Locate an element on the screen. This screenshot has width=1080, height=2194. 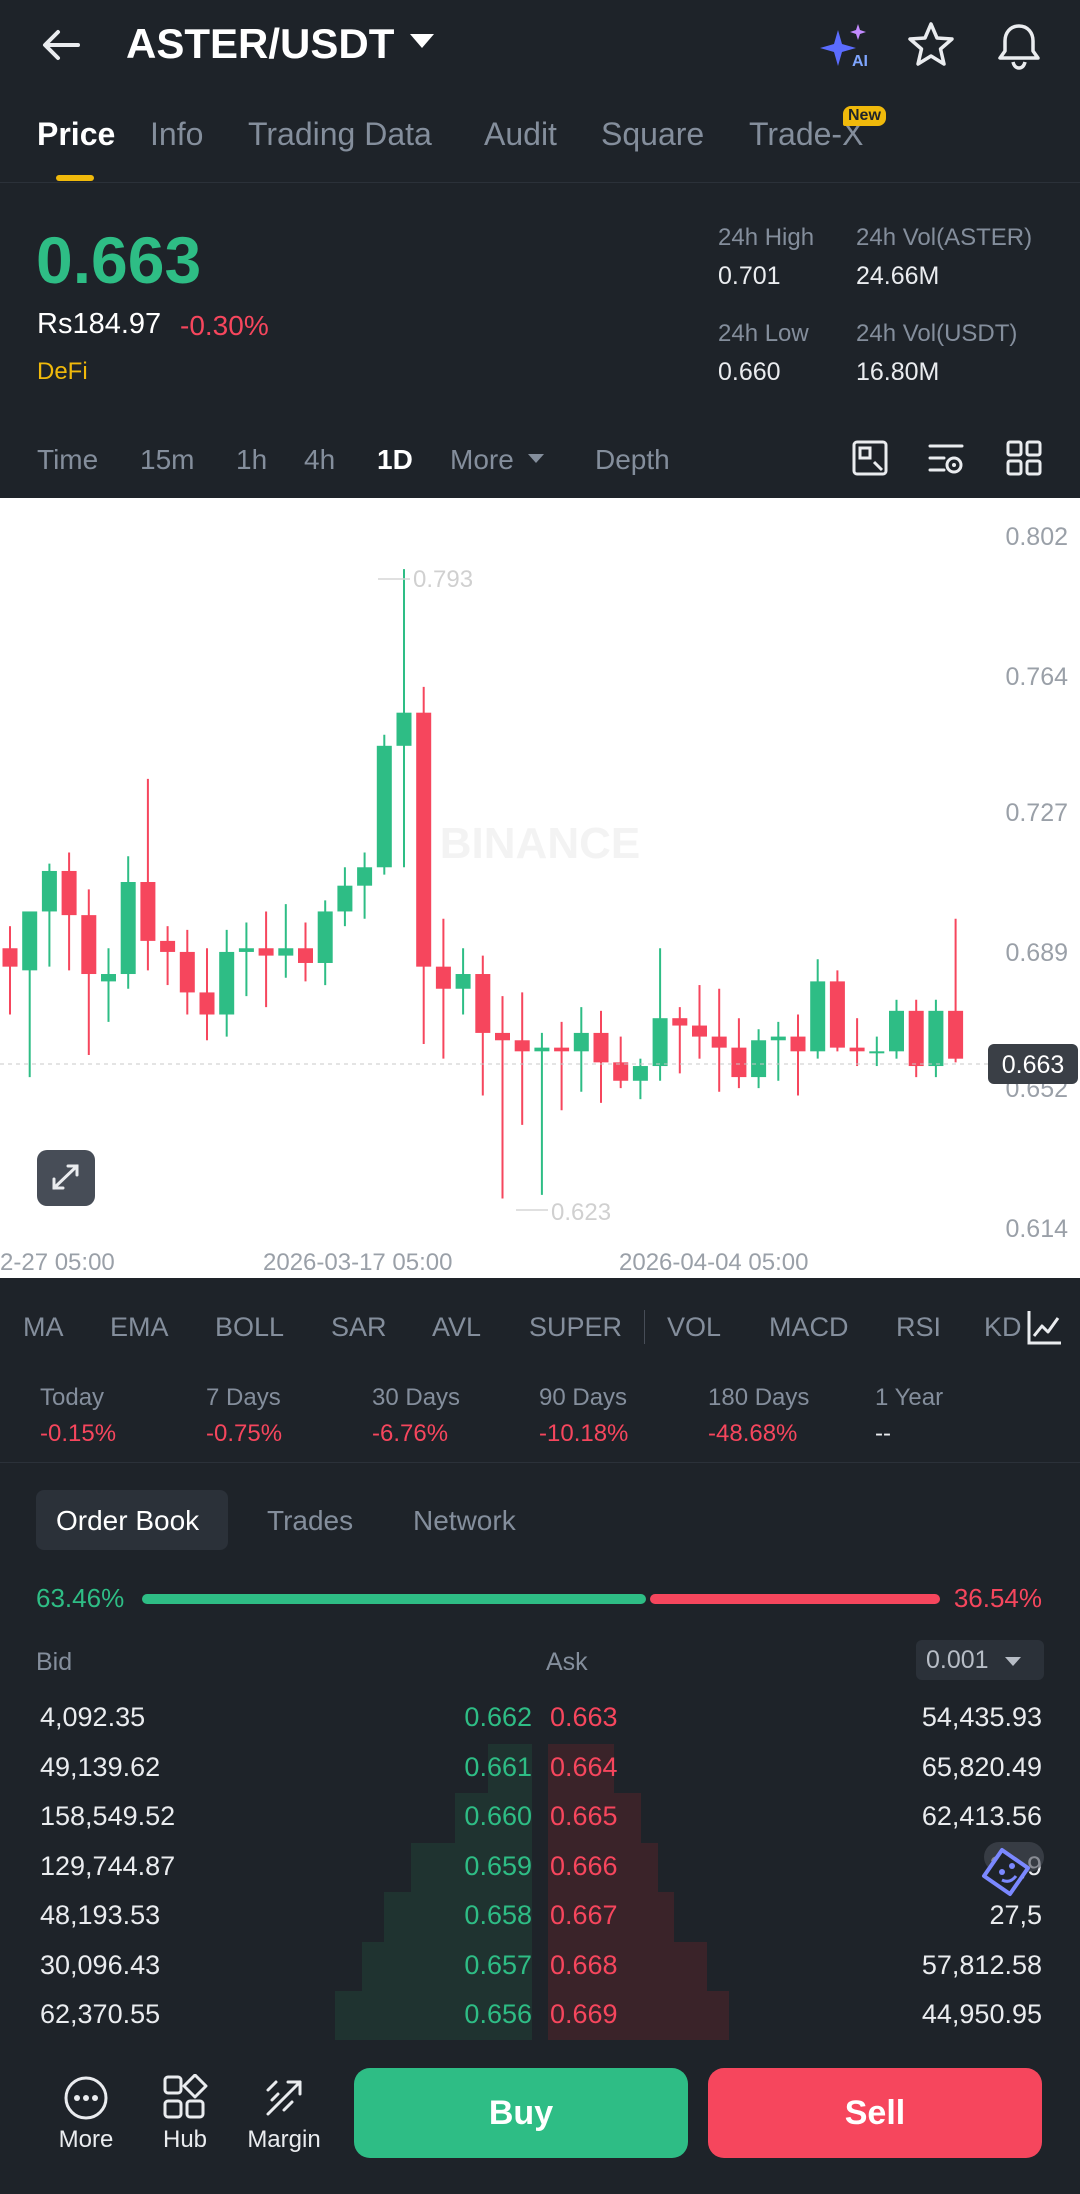
bid-quantity: 49,139.62 is located at coordinates (100, 1766).